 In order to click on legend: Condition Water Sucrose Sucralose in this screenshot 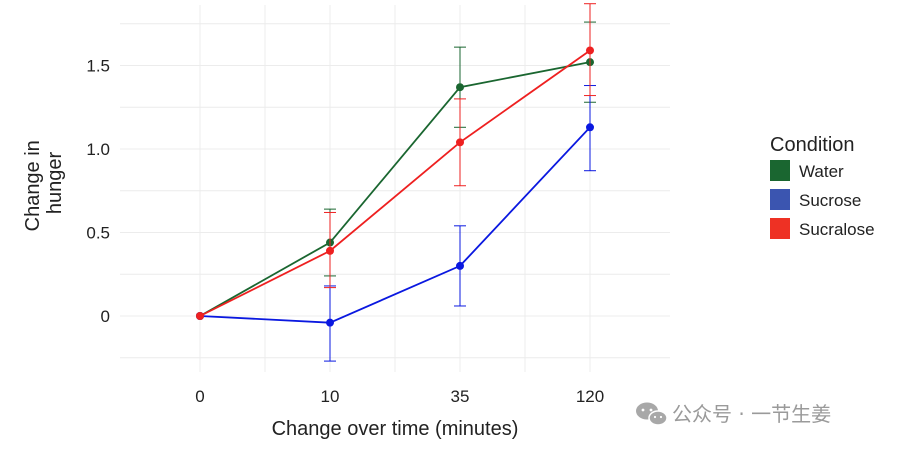, I will do `click(822, 186)`.